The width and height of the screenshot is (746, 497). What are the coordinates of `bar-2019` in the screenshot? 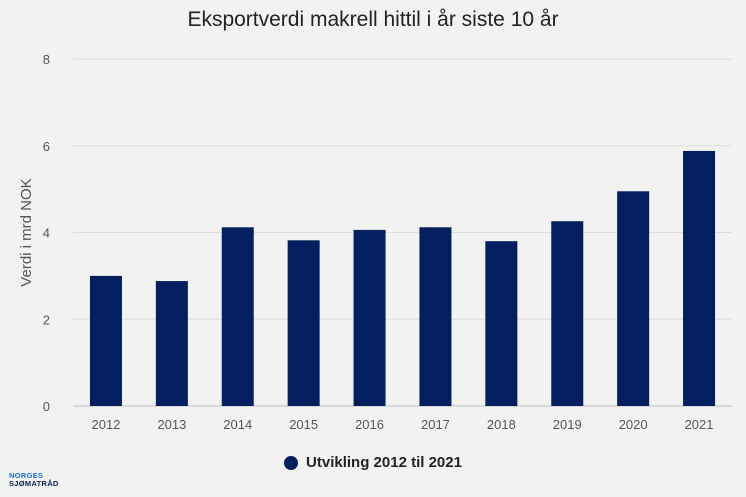 It's located at (567, 313).